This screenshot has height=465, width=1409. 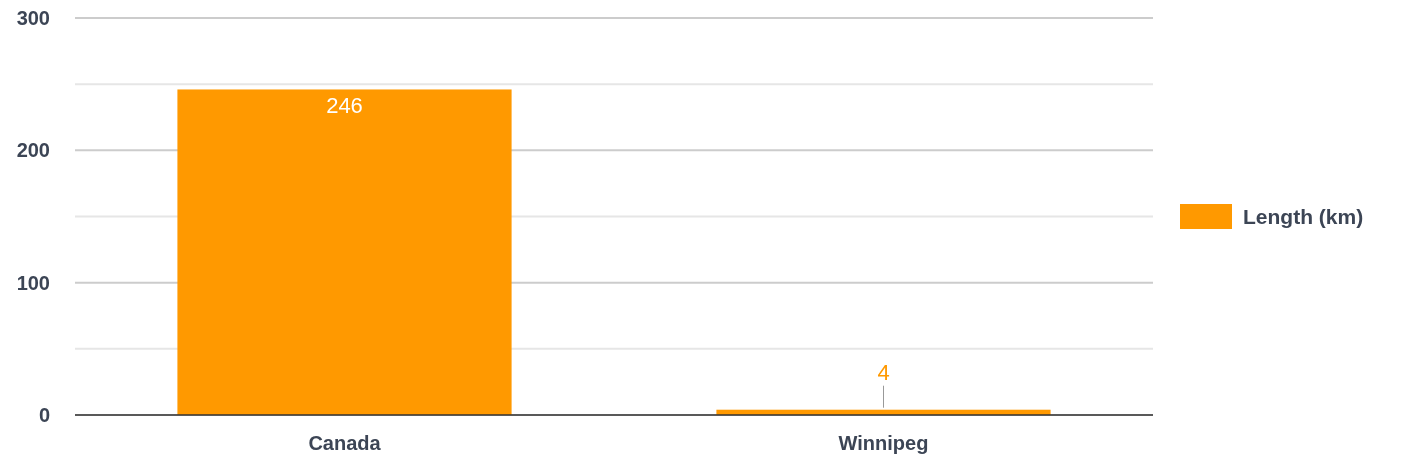 What do you see at coordinates (33, 18) in the screenshot?
I see `y-tick-label: 300` at bounding box center [33, 18].